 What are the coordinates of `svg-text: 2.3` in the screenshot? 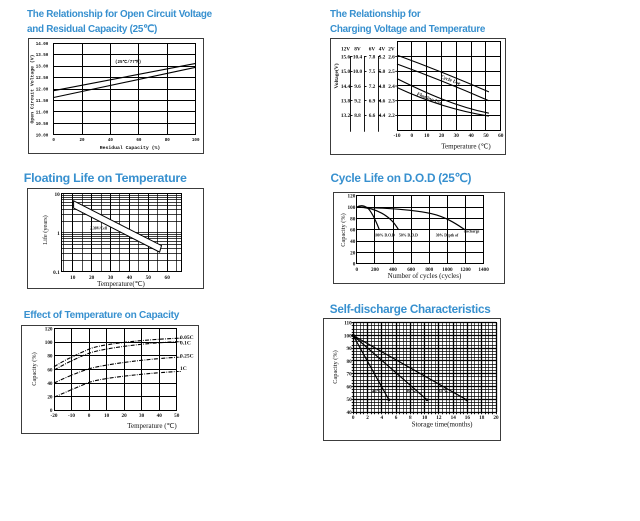 It's located at (391, 102).